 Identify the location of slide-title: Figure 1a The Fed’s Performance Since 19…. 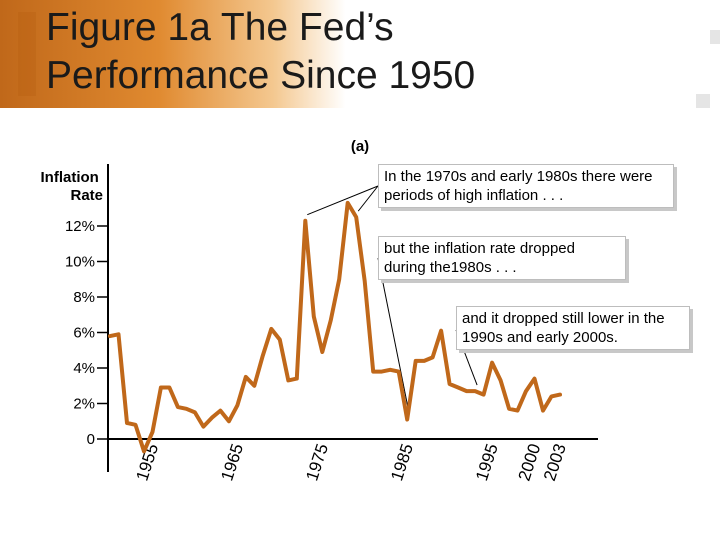
(326, 52).